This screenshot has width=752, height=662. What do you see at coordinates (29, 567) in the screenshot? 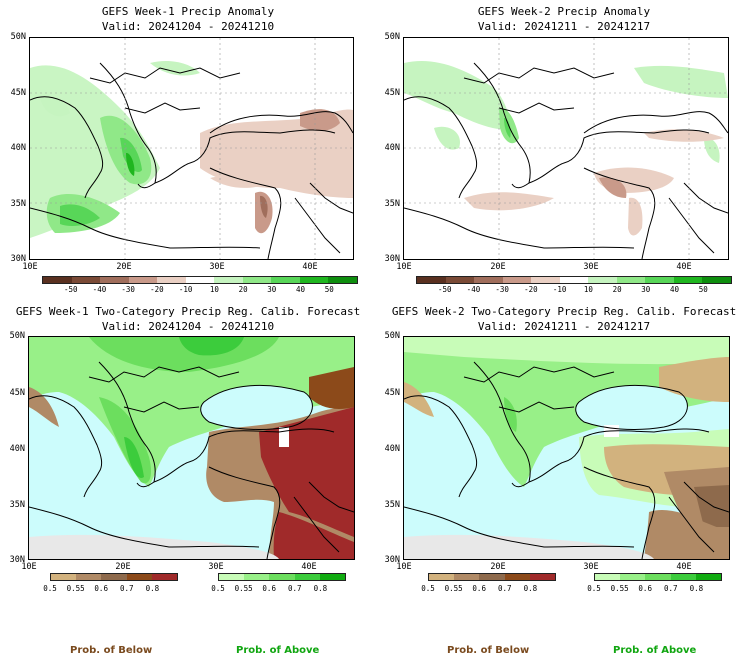
I see `lon-label: 10E` at bounding box center [29, 567].